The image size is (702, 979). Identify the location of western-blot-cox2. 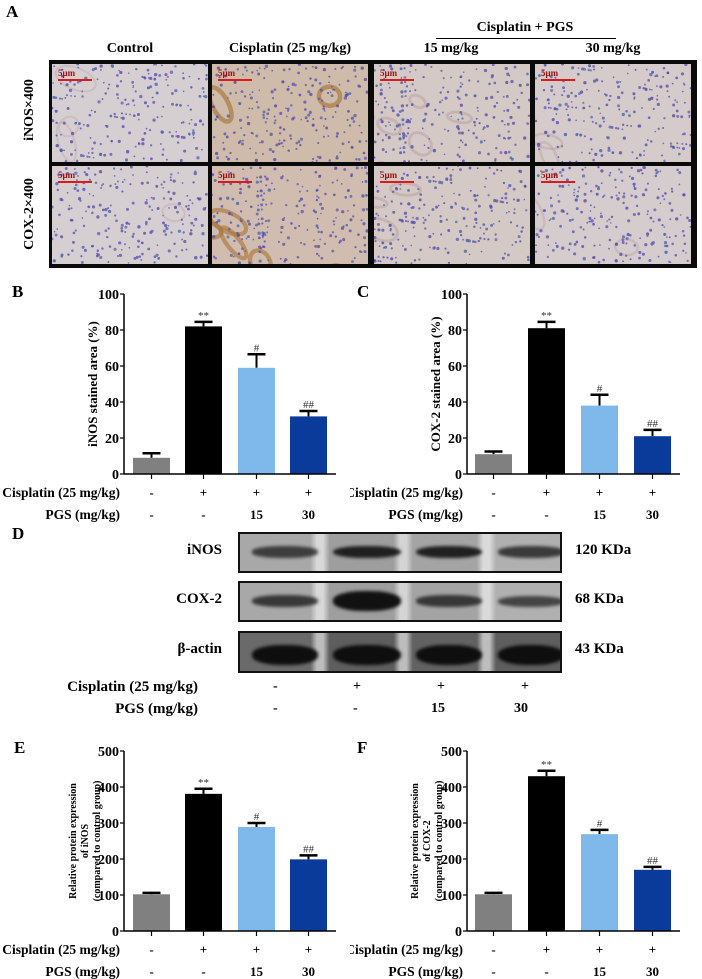
(400, 601).